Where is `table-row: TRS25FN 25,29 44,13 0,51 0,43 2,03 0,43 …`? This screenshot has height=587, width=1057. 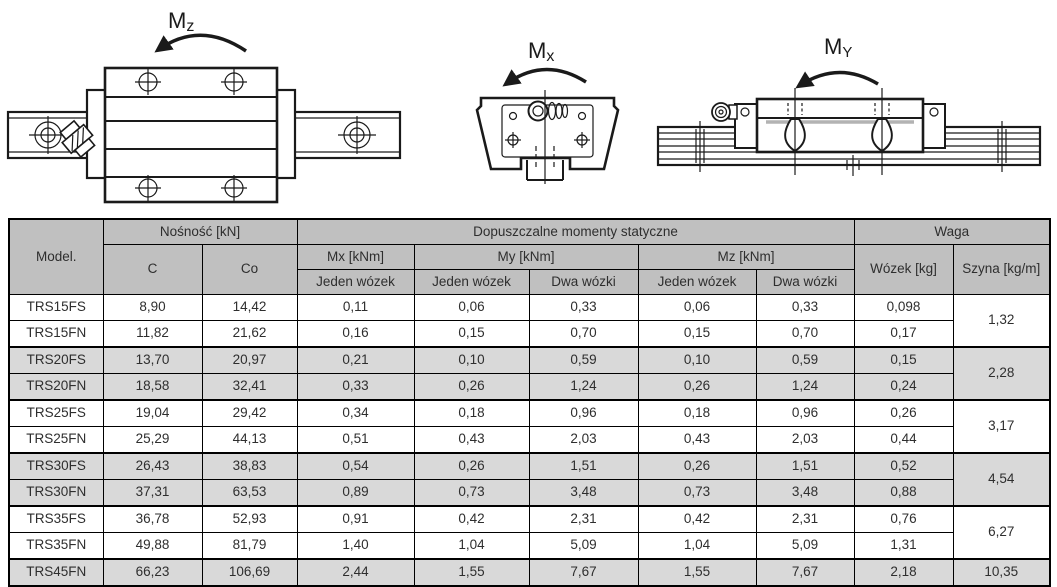 table-row: TRS25FN 25,29 44,13 0,51 0,43 2,03 0,43 … is located at coordinates (529, 440).